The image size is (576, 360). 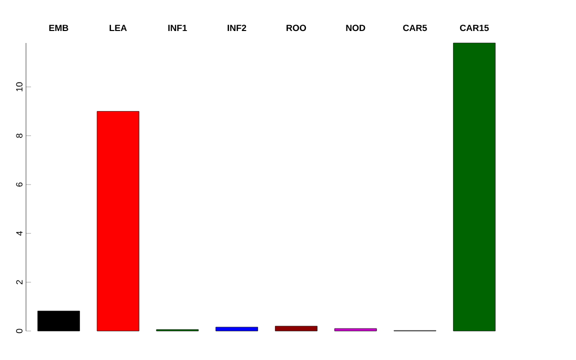 I want to click on y-tick-label: 8, so click(x=19, y=136).